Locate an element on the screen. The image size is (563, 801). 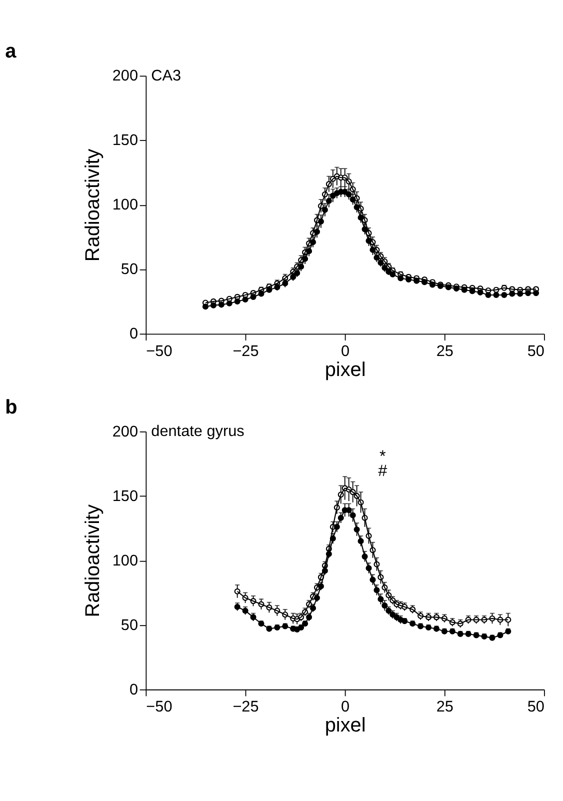
chart-title: b is located at coordinates (11, 407).